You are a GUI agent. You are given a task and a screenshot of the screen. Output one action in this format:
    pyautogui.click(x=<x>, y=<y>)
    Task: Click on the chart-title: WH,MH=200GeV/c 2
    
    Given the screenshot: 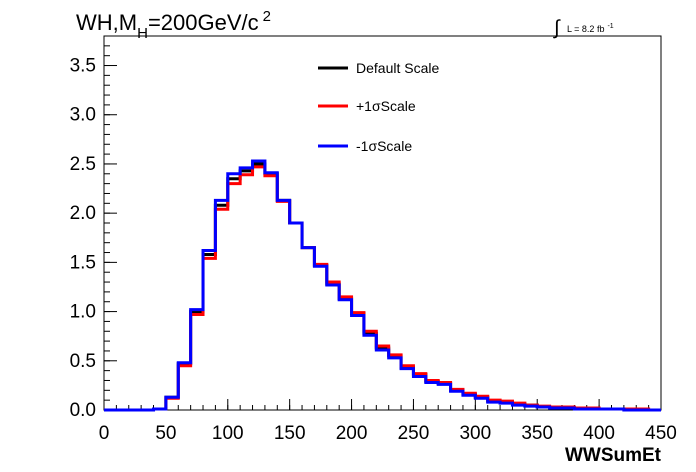 What is the action you would take?
    pyautogui.click(x=173, y=25)
    